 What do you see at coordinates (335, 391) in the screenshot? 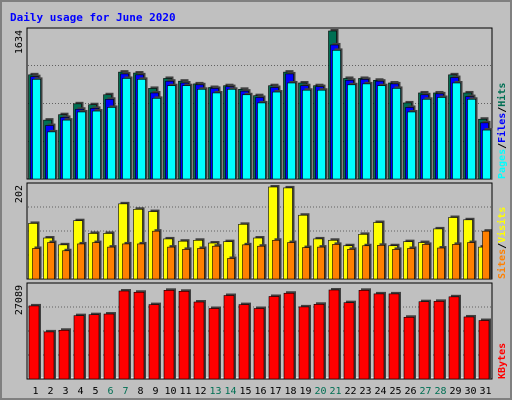
I see `x-tick-label: 21` at bounding box center [335, 391].